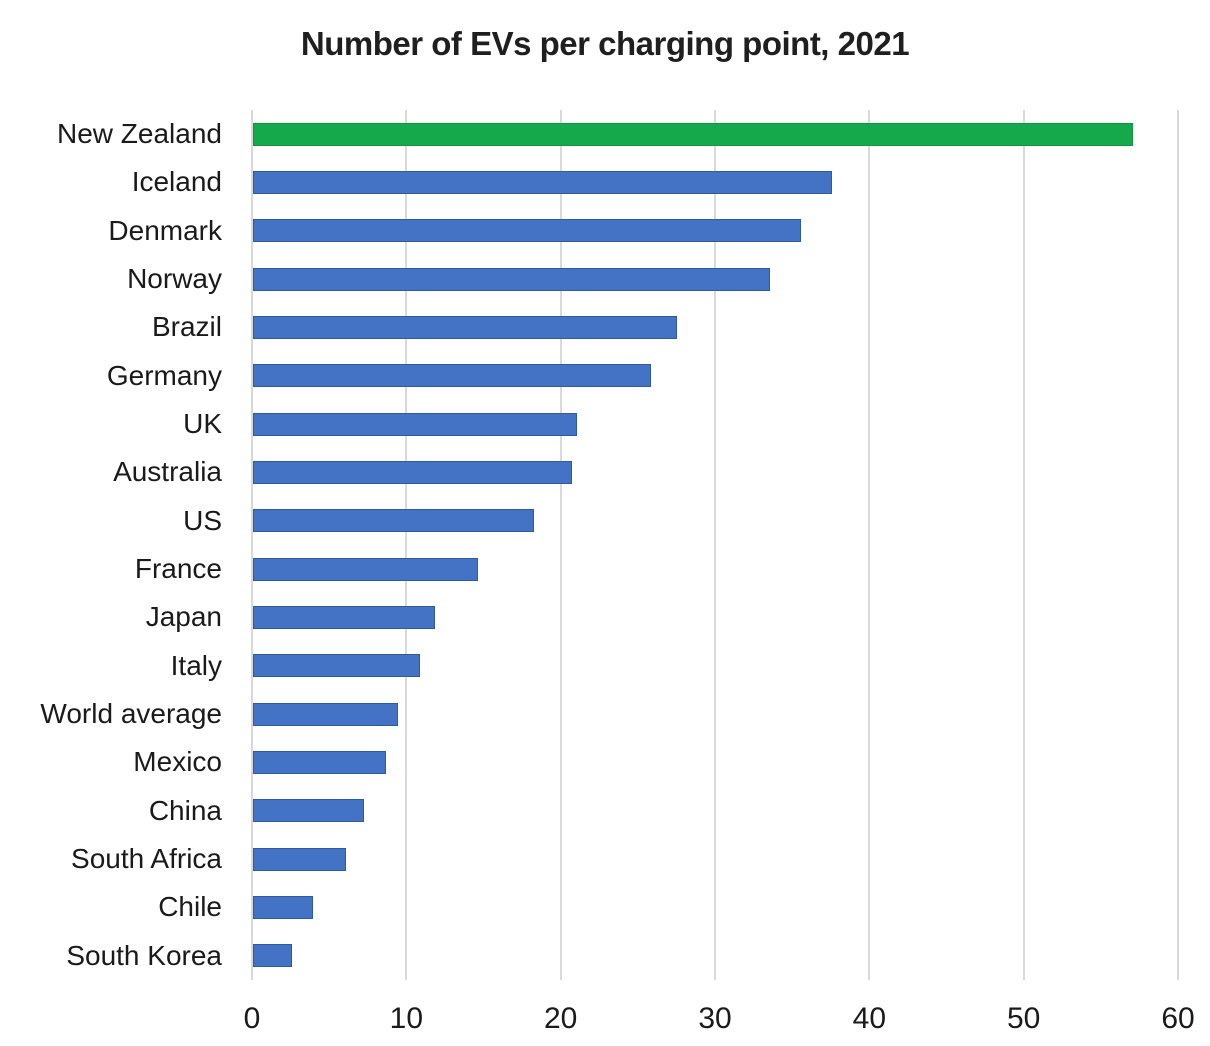  What do you see at coordinates (183, 617) in the screenshot?
I see `category-label: Japan` at bounding box center [183, 617].